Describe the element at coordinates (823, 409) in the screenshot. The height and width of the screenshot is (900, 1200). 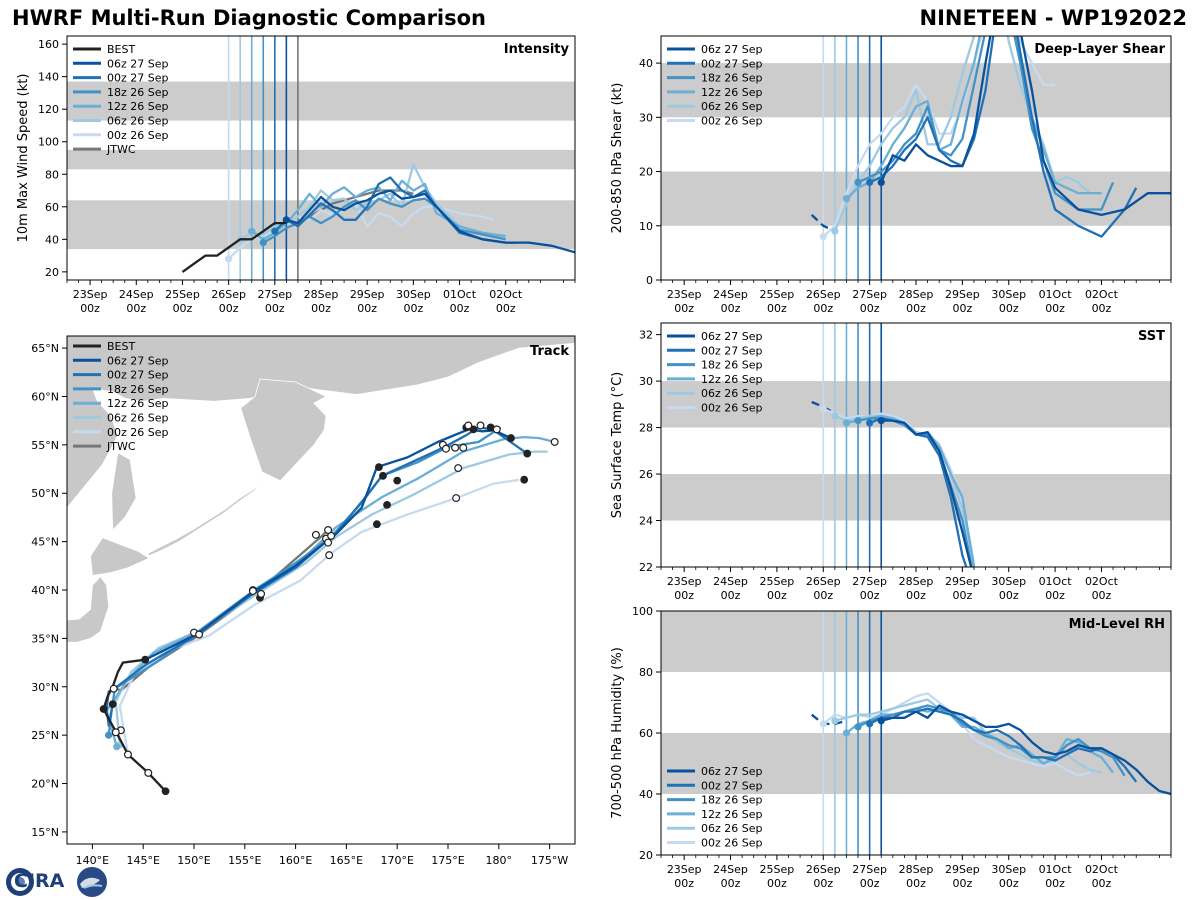
I see `init-point-sst-00z-26-sep` at that location.